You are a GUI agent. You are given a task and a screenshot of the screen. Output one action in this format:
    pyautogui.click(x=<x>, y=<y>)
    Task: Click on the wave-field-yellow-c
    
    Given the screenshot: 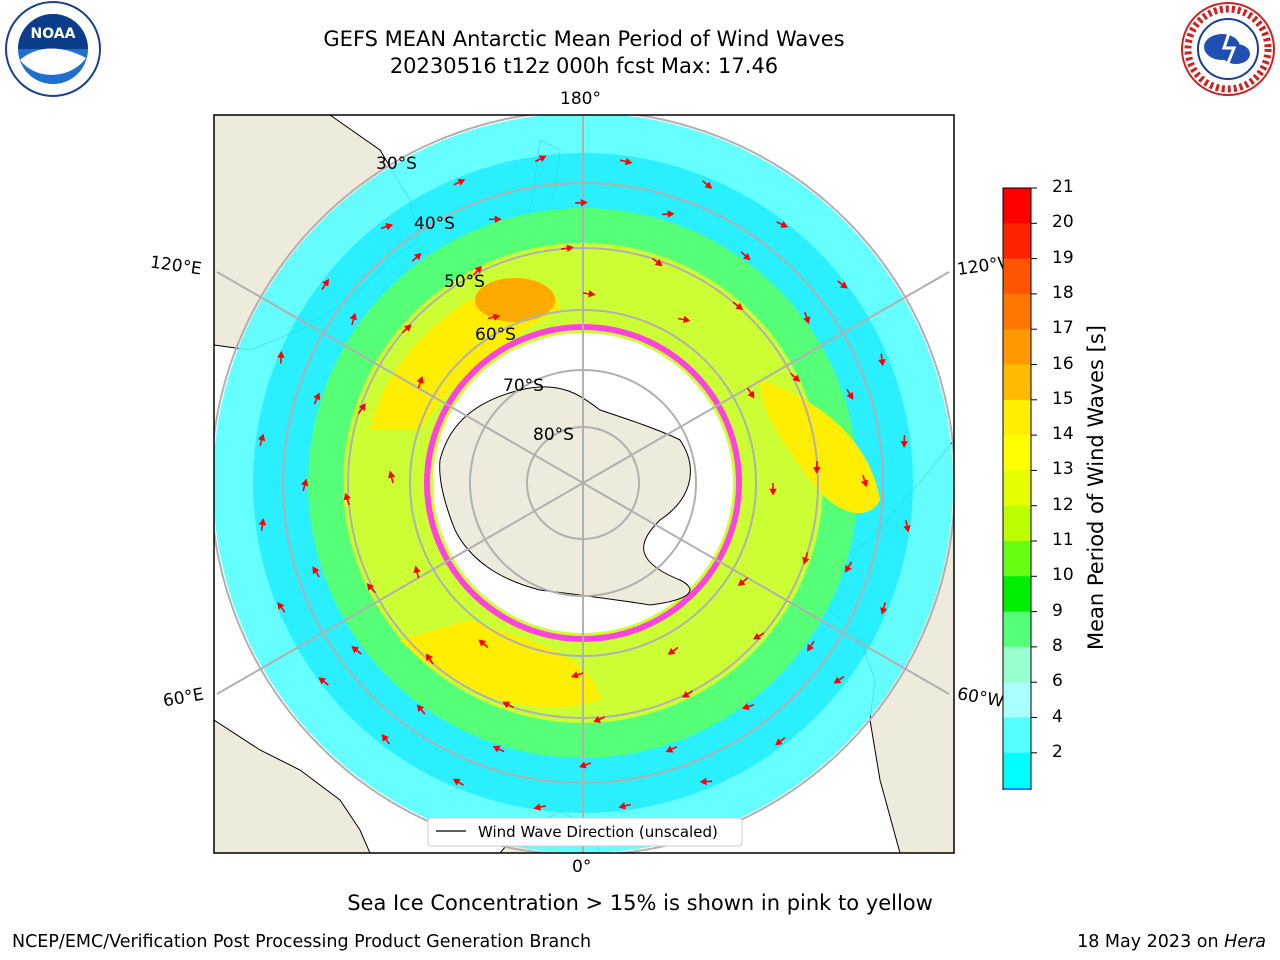 What is the action you would take?
    pyautogui.click(x=500, y=664)
    